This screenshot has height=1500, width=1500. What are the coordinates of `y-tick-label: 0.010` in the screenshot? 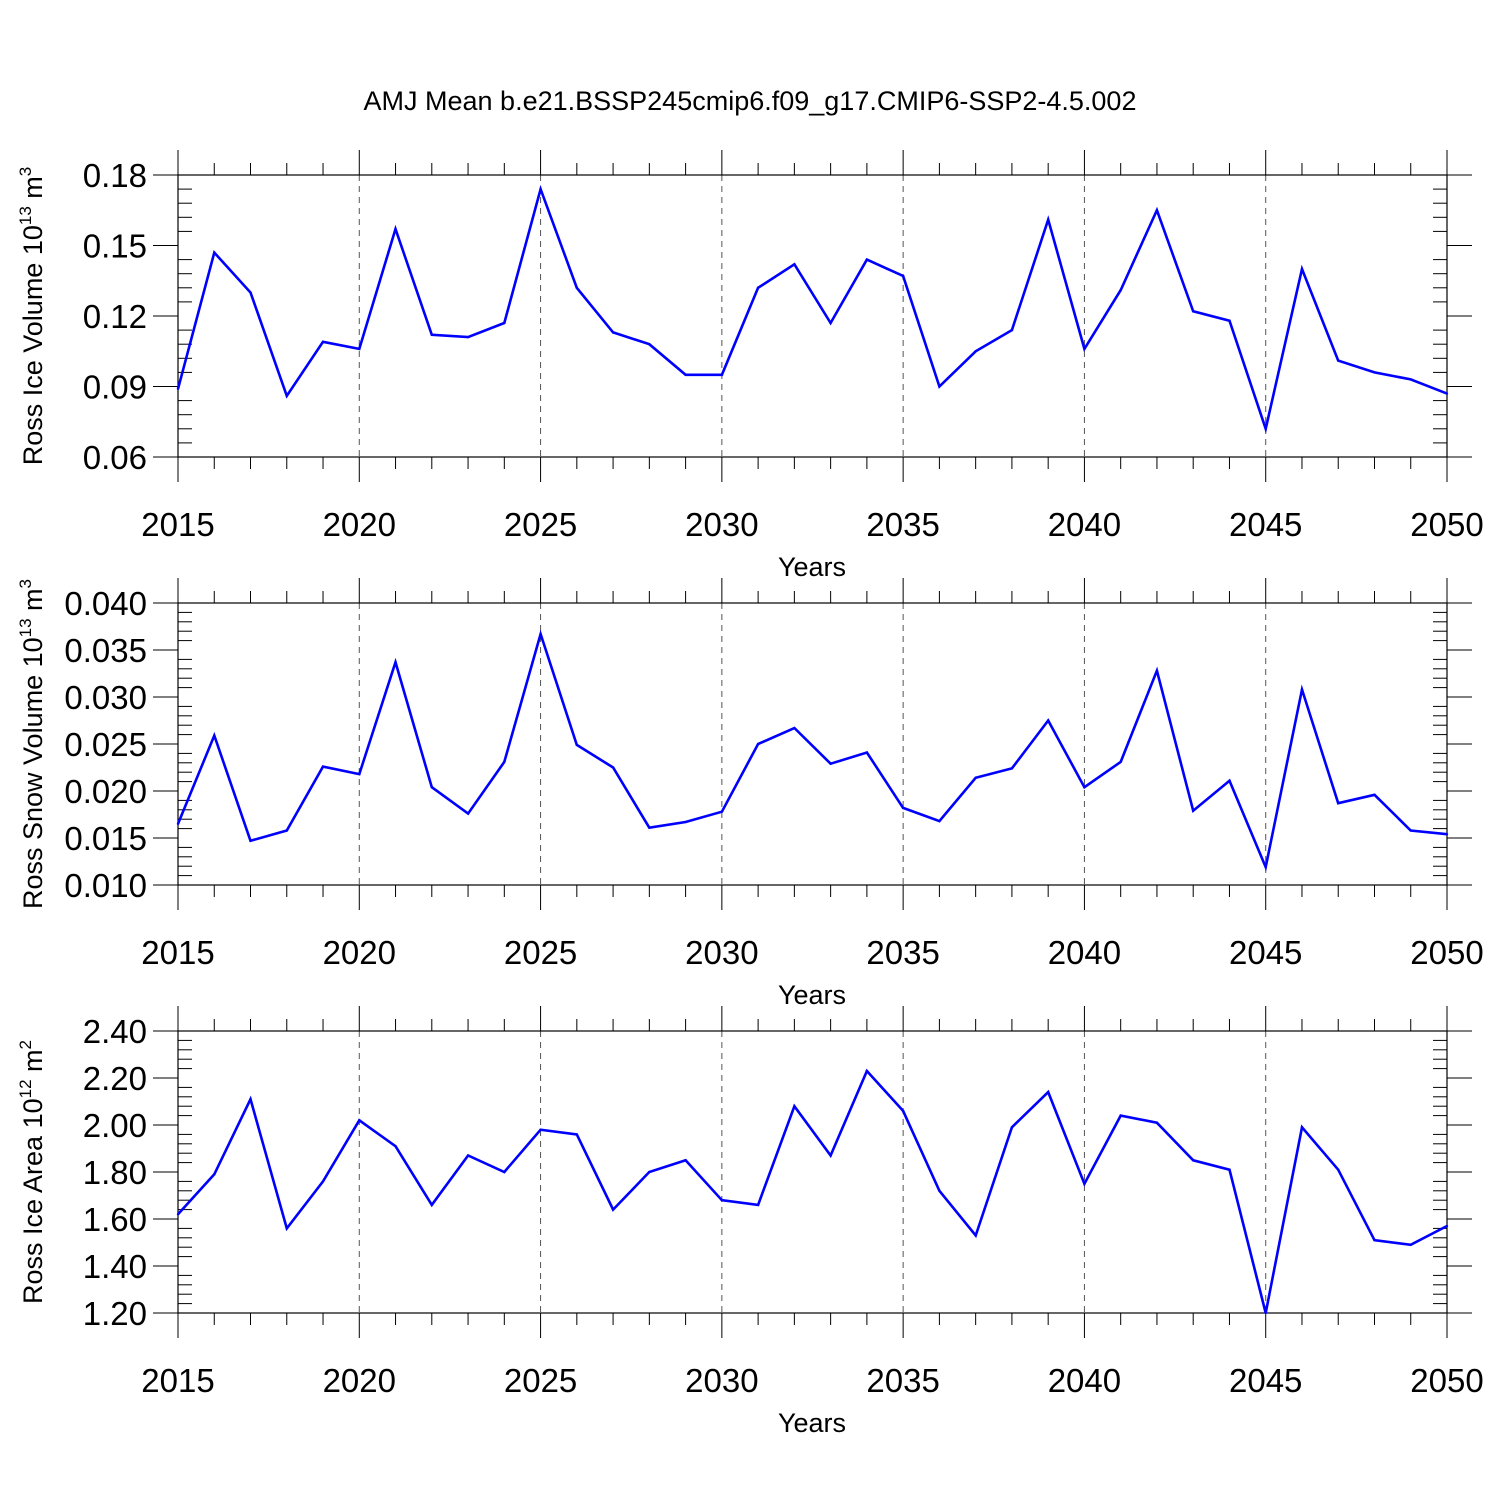 It's located at (105, 885).